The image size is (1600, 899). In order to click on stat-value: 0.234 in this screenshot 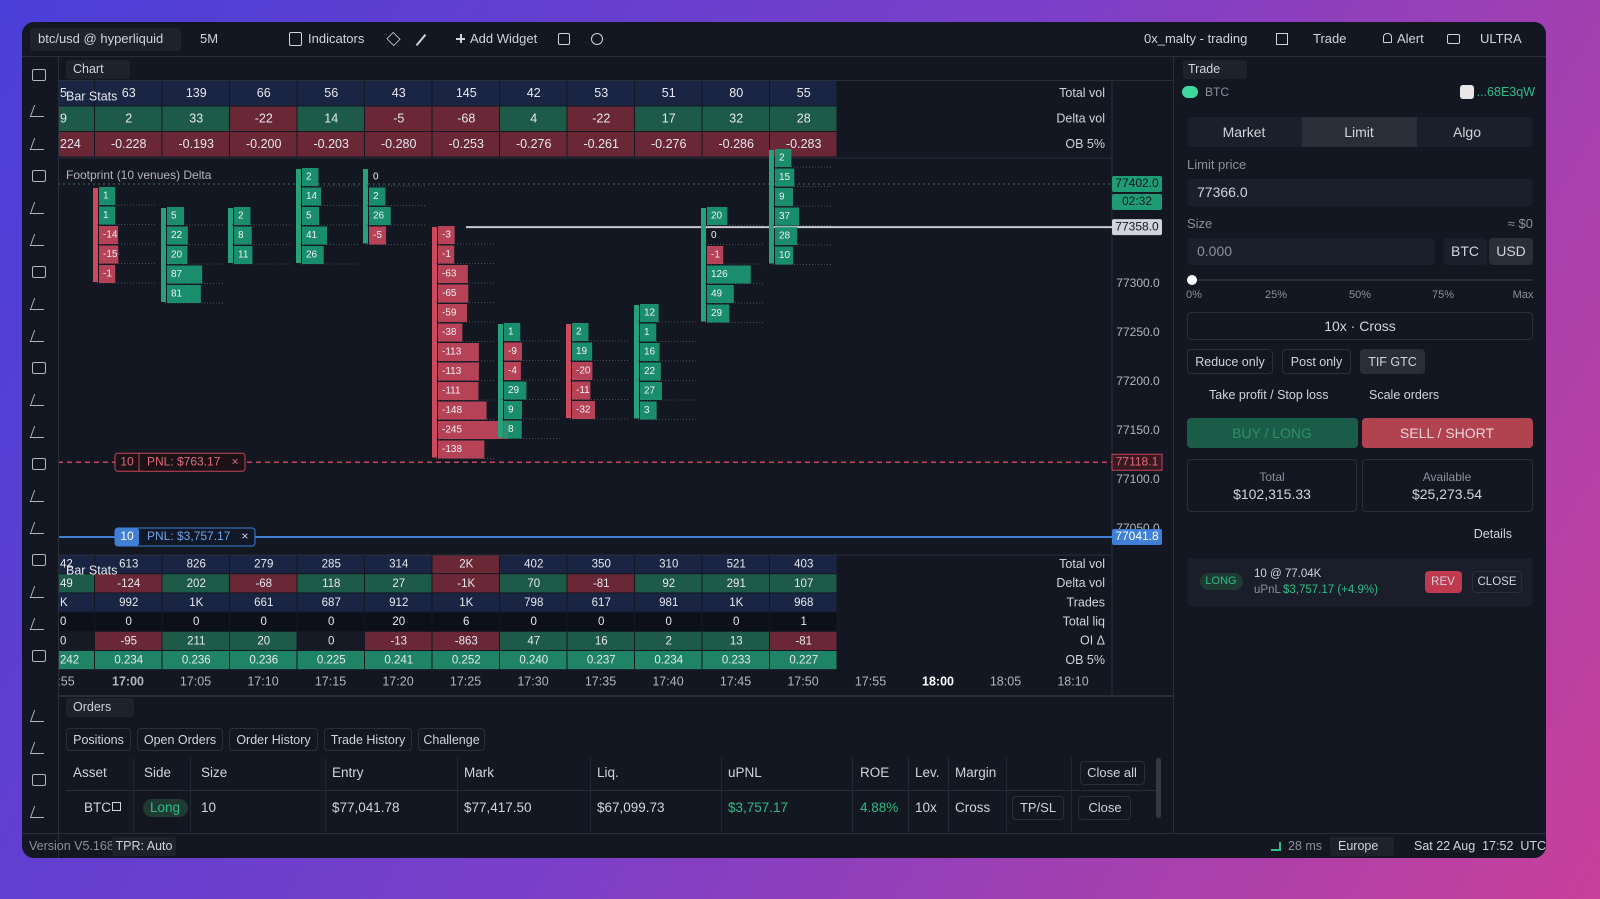, I will do `click(668, 661)`.